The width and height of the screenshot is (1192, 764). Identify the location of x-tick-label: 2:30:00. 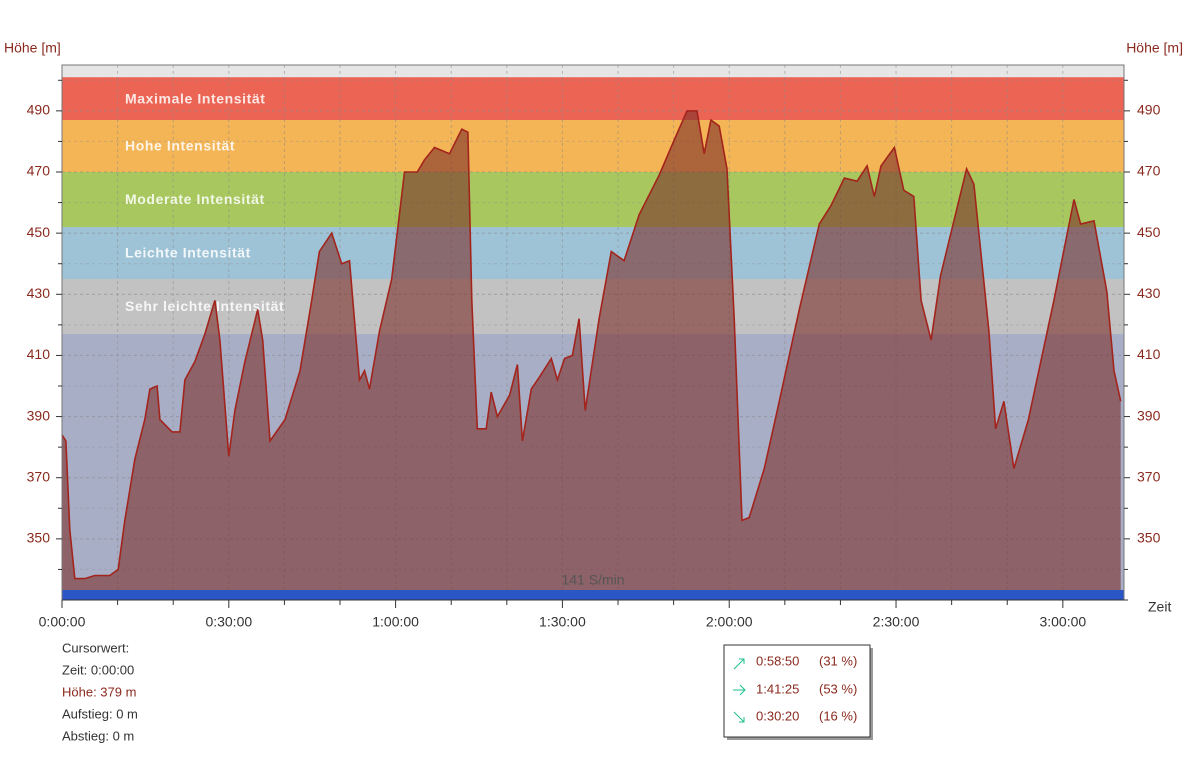
(896, 622).